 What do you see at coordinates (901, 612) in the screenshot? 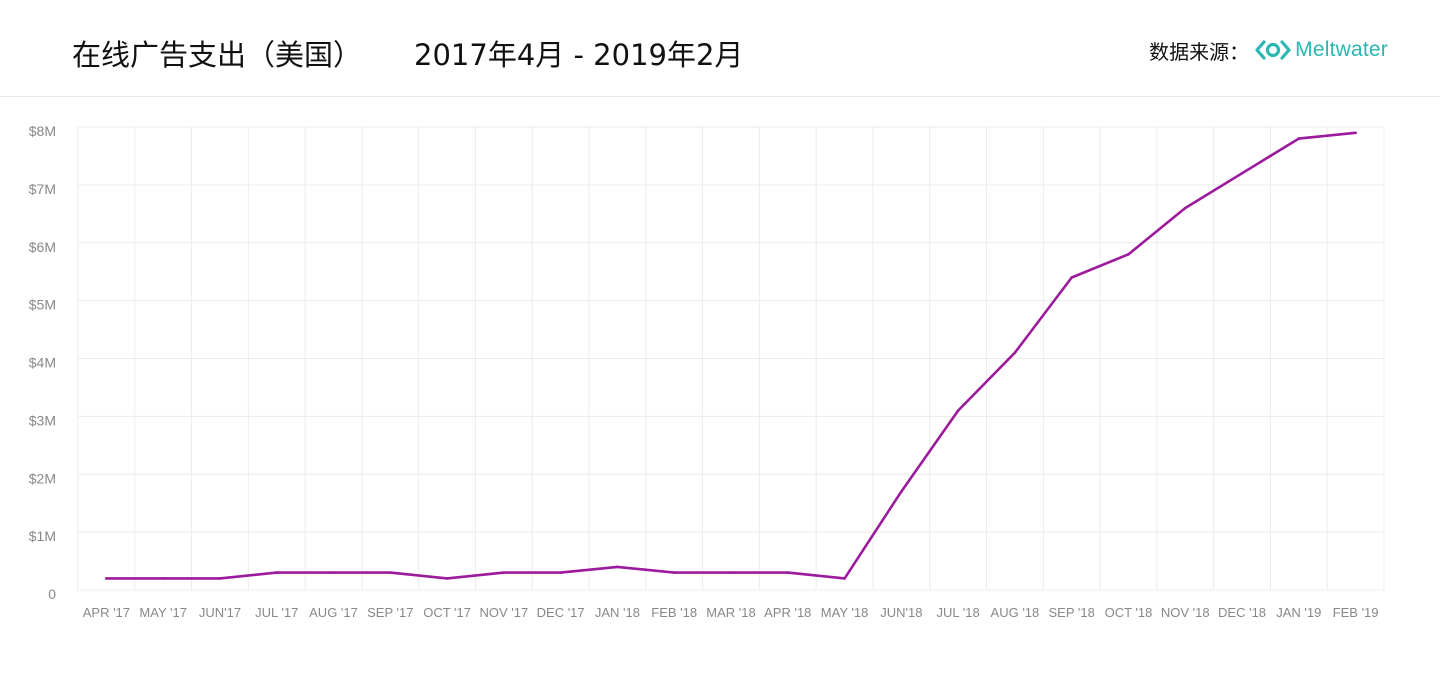
I see `x-tick-label: JUN'18` at bounding box center [901, 612].